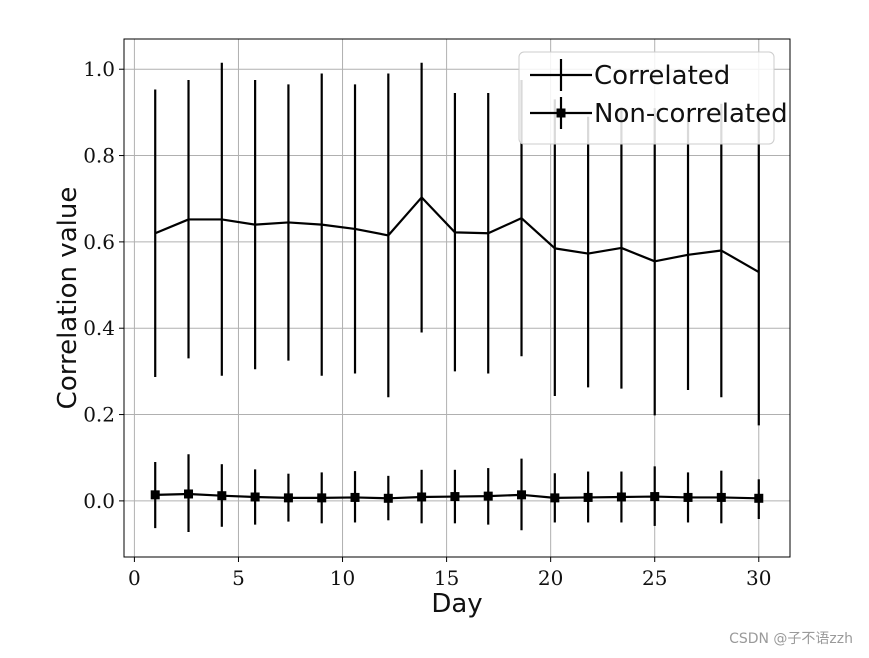 This screenshot has width=869, height=658. Describe the element at coordinates (457, 235) in the screenshot. I see `series-line` at that location.